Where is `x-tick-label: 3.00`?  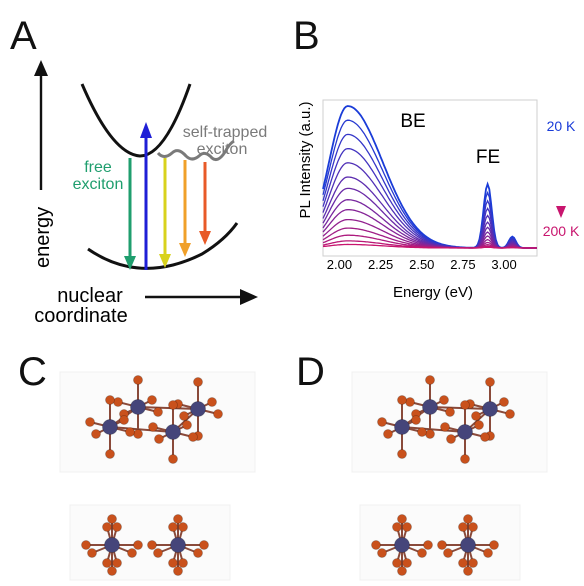
x-tick-label: 3.00 is located at coordinates (503, 264).